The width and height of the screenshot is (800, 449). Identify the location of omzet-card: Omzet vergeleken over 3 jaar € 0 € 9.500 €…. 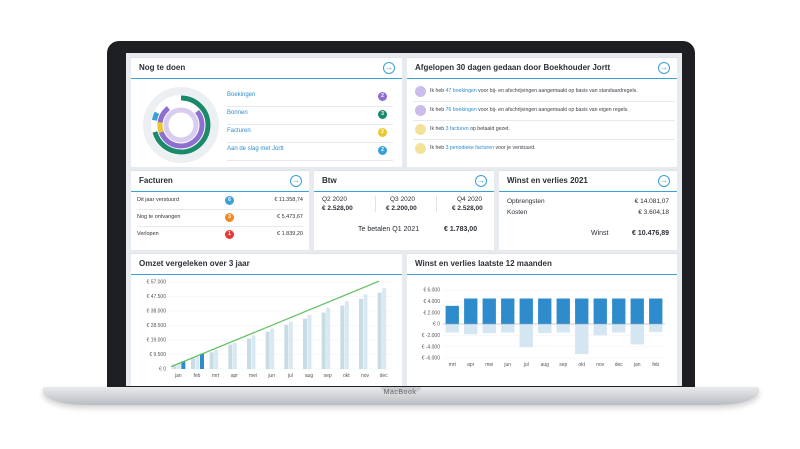
(266, 319).